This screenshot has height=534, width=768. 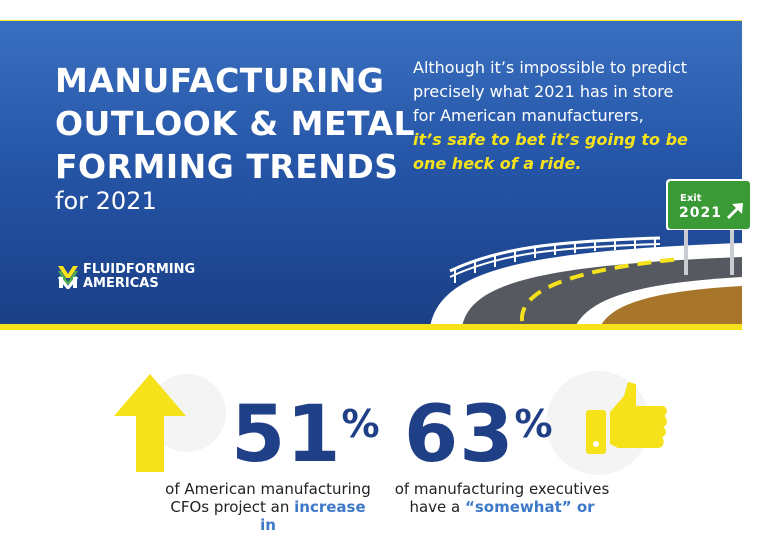 What do you see at coordinates (459, 435) in the screenshot?
I see `stat-number: 63` at bounding box center [459, 435].